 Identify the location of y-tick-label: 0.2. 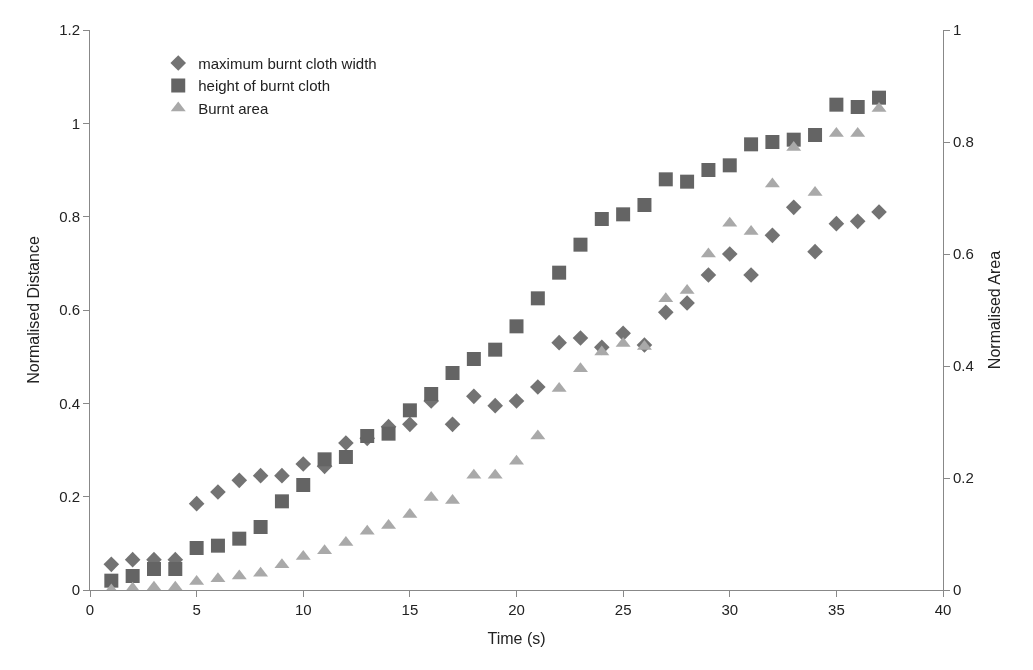
(69, 496).